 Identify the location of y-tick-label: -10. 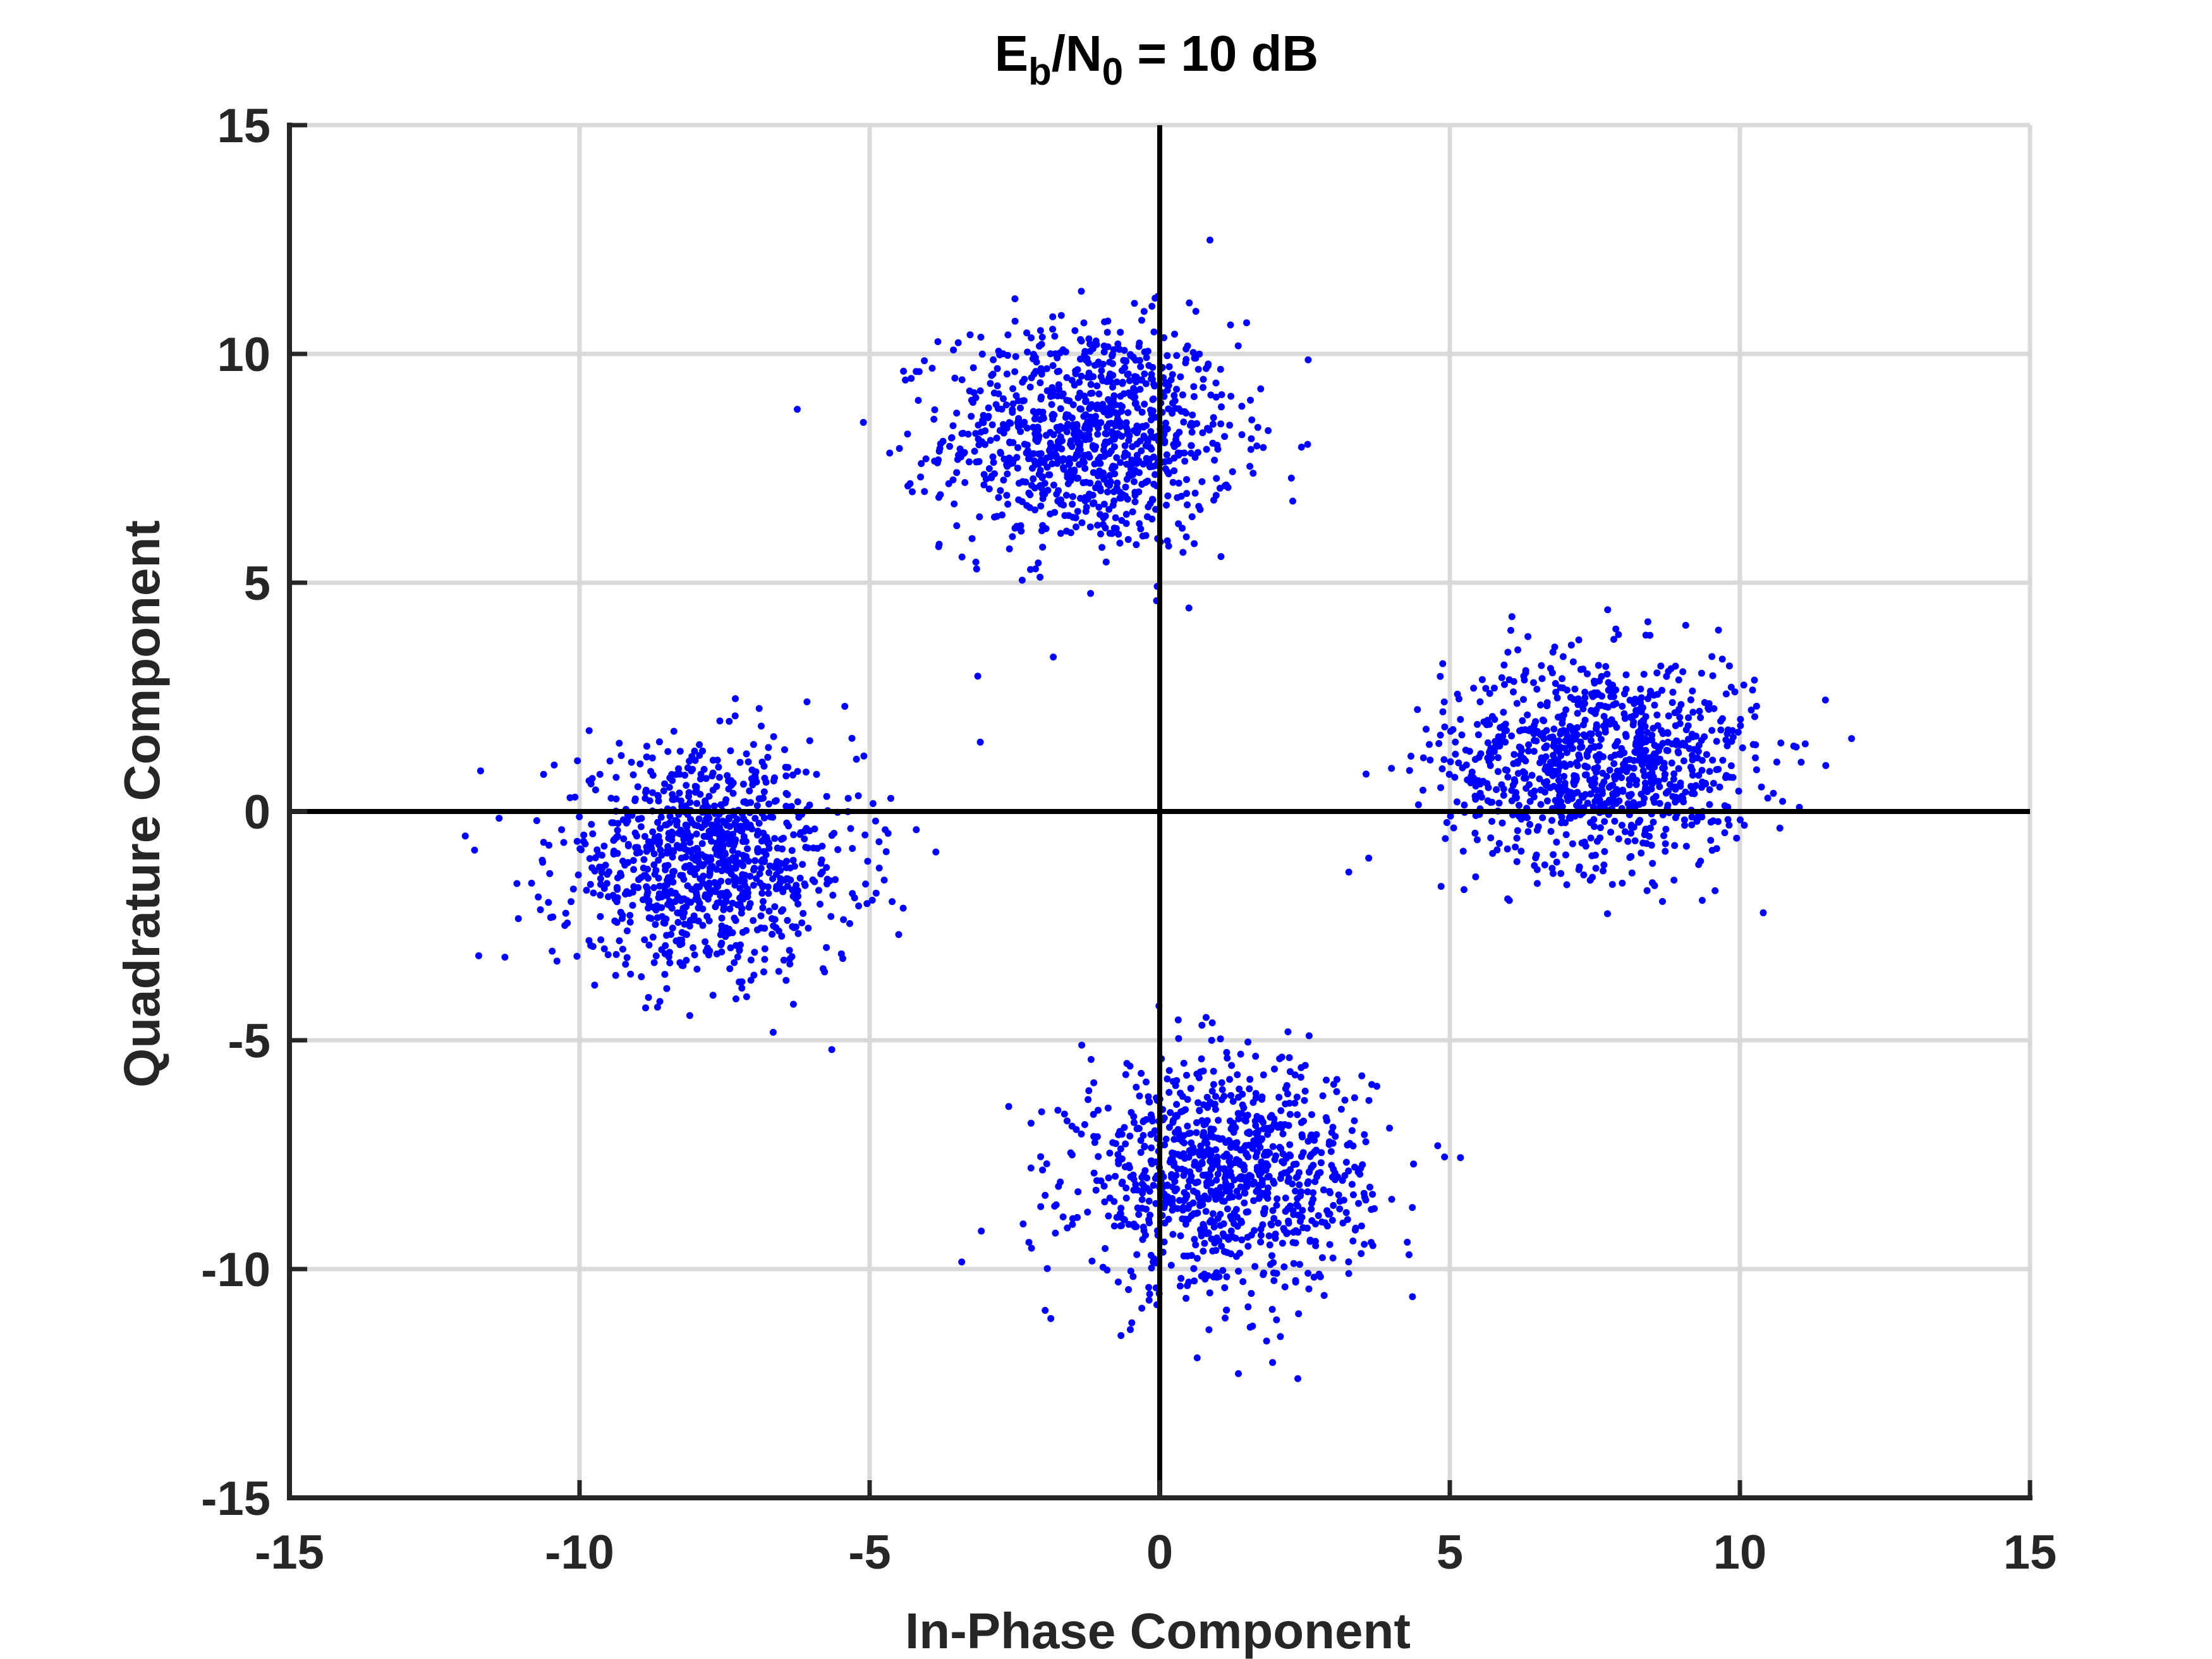
(235, 1270).